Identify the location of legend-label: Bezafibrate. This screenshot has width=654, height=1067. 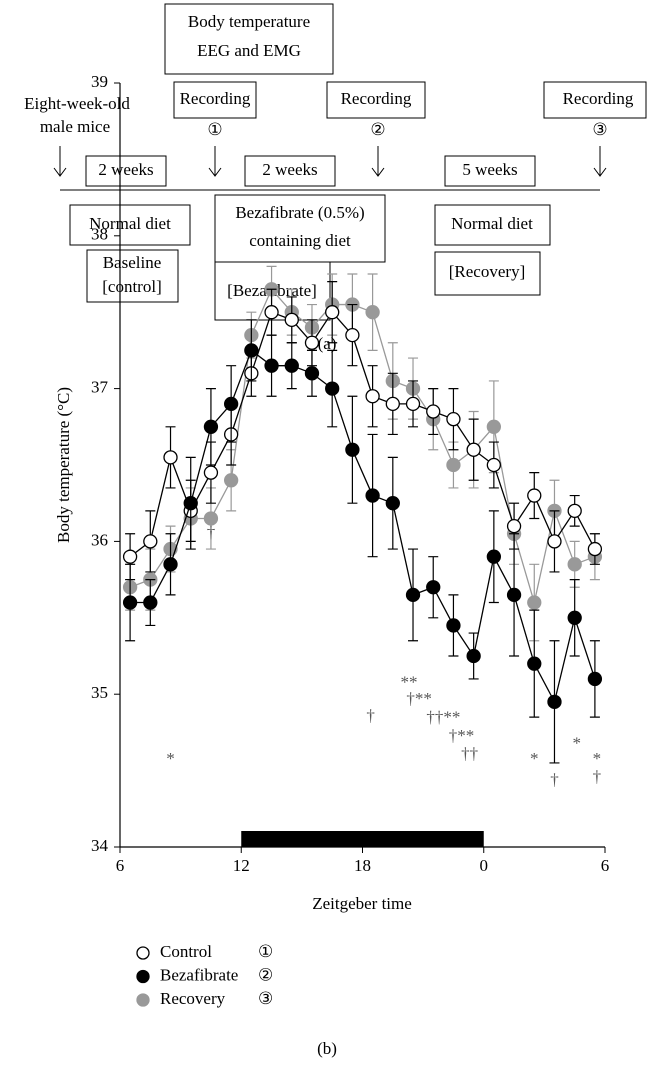
(199, 974).